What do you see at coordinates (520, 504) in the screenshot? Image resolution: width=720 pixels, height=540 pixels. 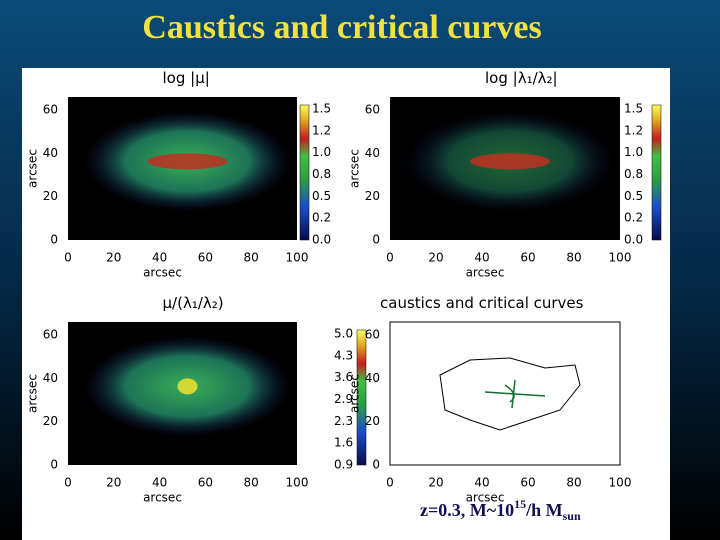 I see `caption-exponent: 15` at bounding box center [520, 504].